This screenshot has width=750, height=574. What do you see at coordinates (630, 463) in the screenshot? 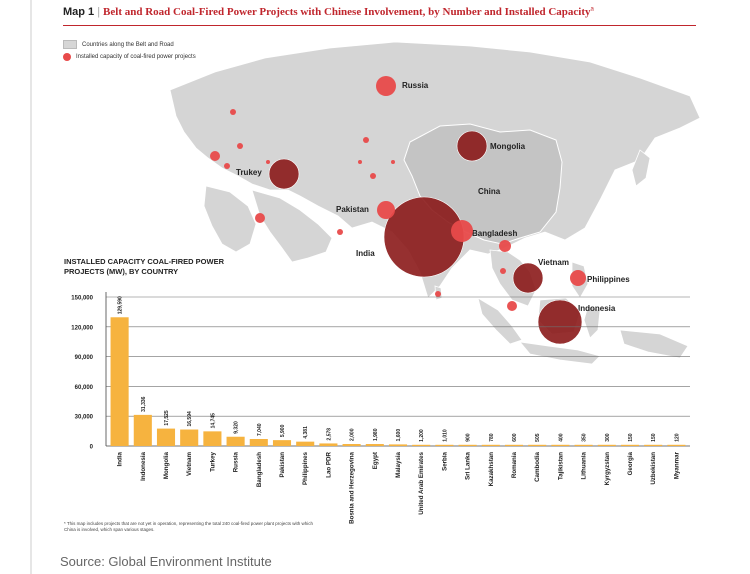
I see `x-tick-label: Georgia` at bounding box center [630, 463].